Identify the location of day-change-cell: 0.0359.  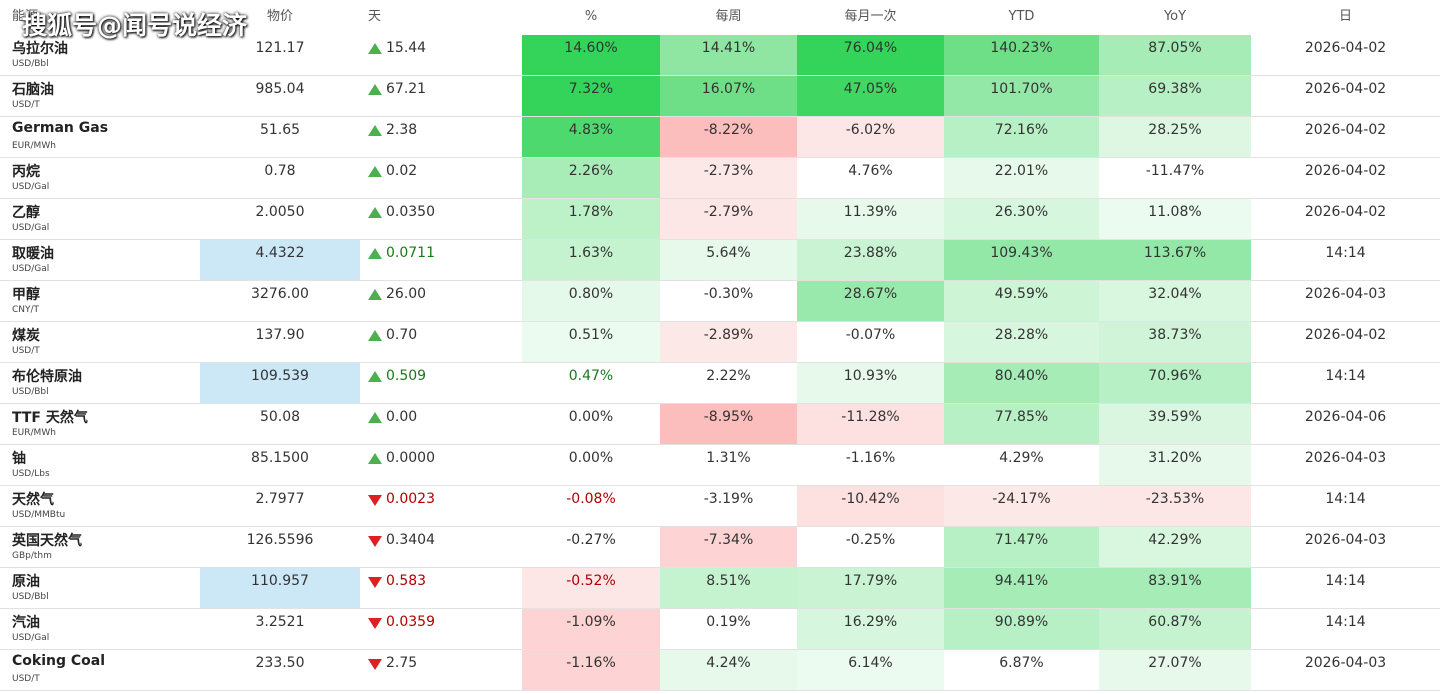
(441, 629).